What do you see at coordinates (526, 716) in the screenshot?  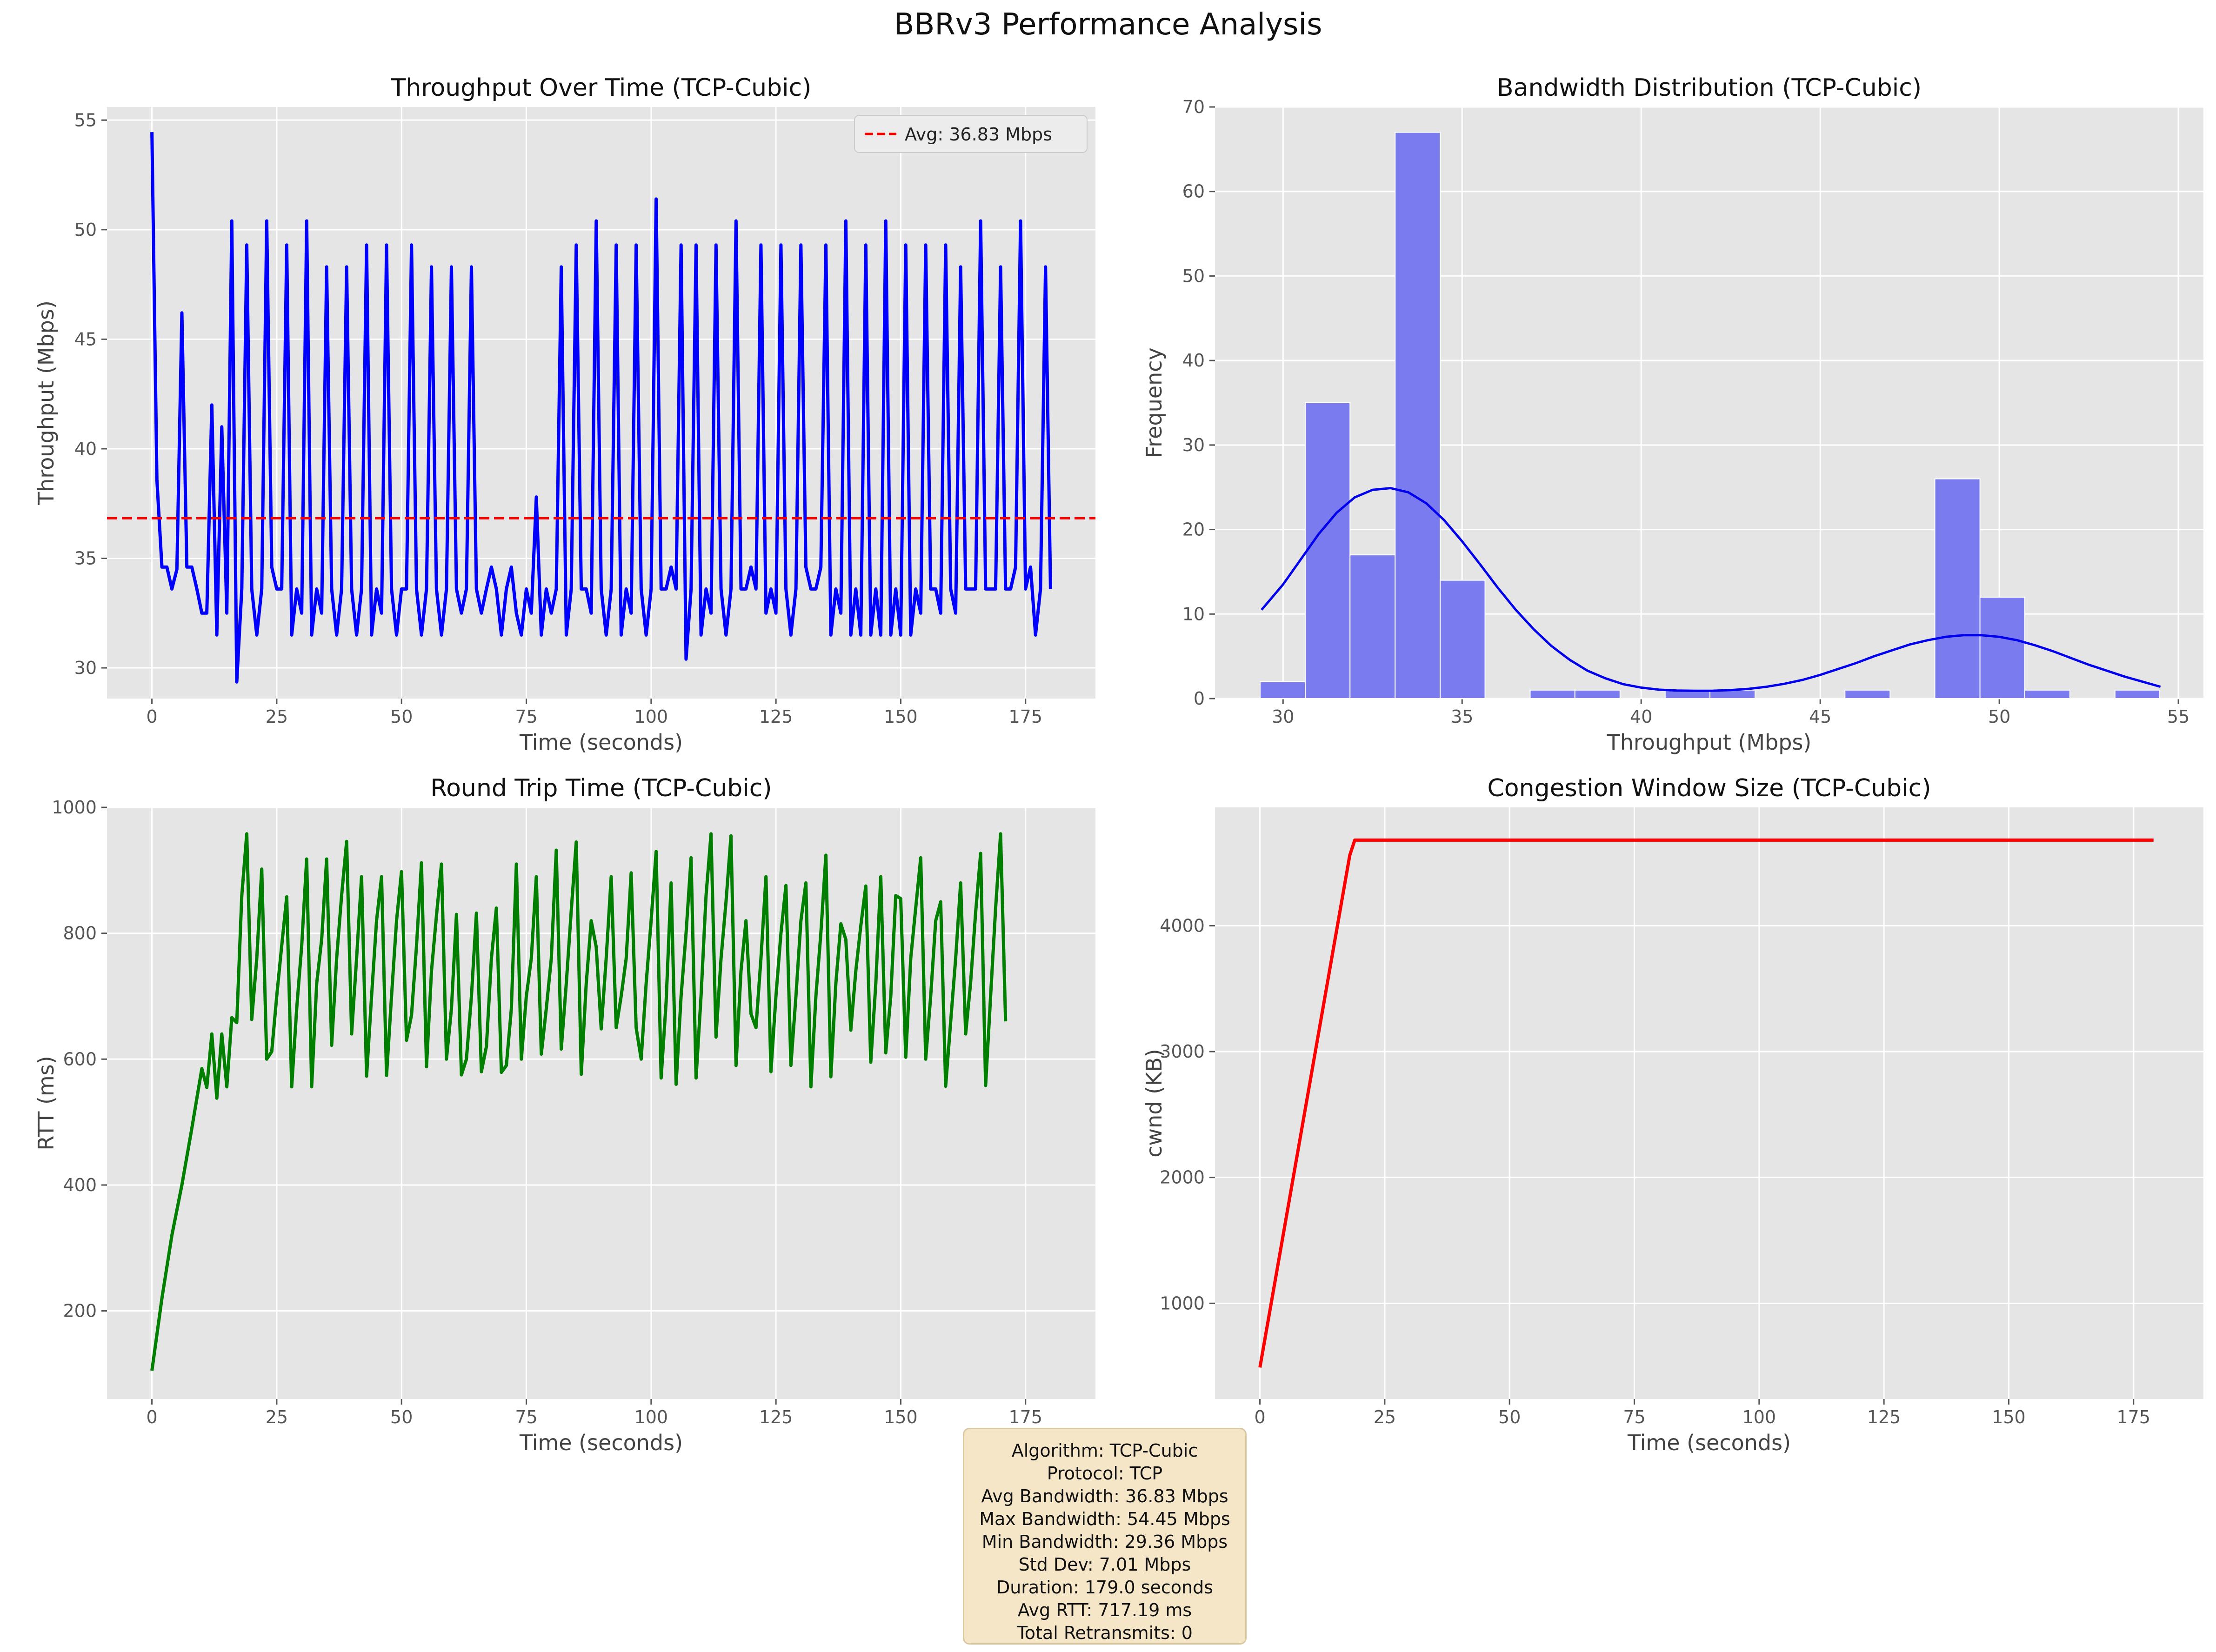 I see `throughput-x-tick-label: 75` at bounding box center [526, 716].